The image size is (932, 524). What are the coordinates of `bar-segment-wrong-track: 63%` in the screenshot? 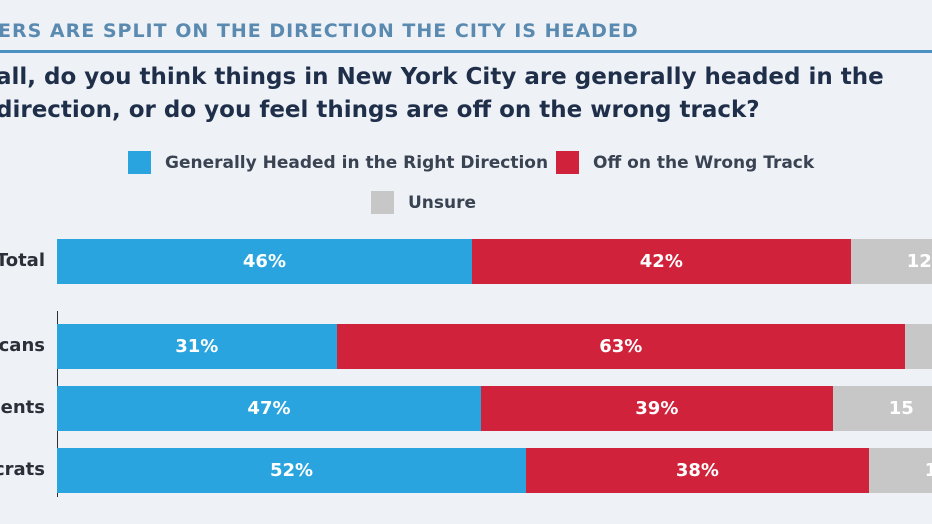 It's located at (620, 346).